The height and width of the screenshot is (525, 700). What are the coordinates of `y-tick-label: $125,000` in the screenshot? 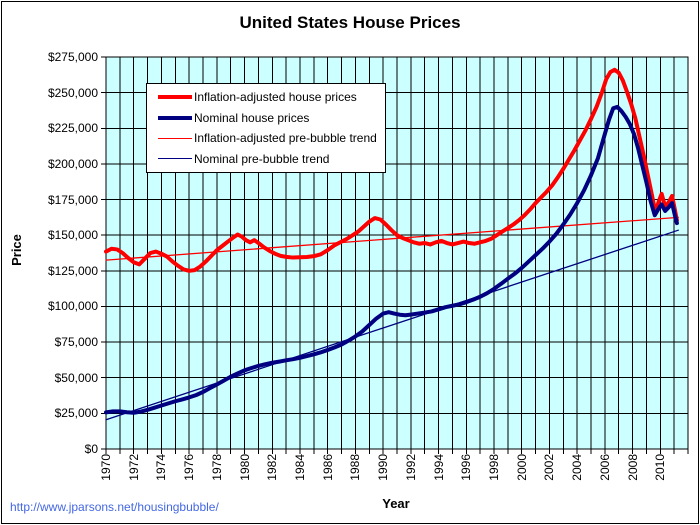 It's located at (72, 270).